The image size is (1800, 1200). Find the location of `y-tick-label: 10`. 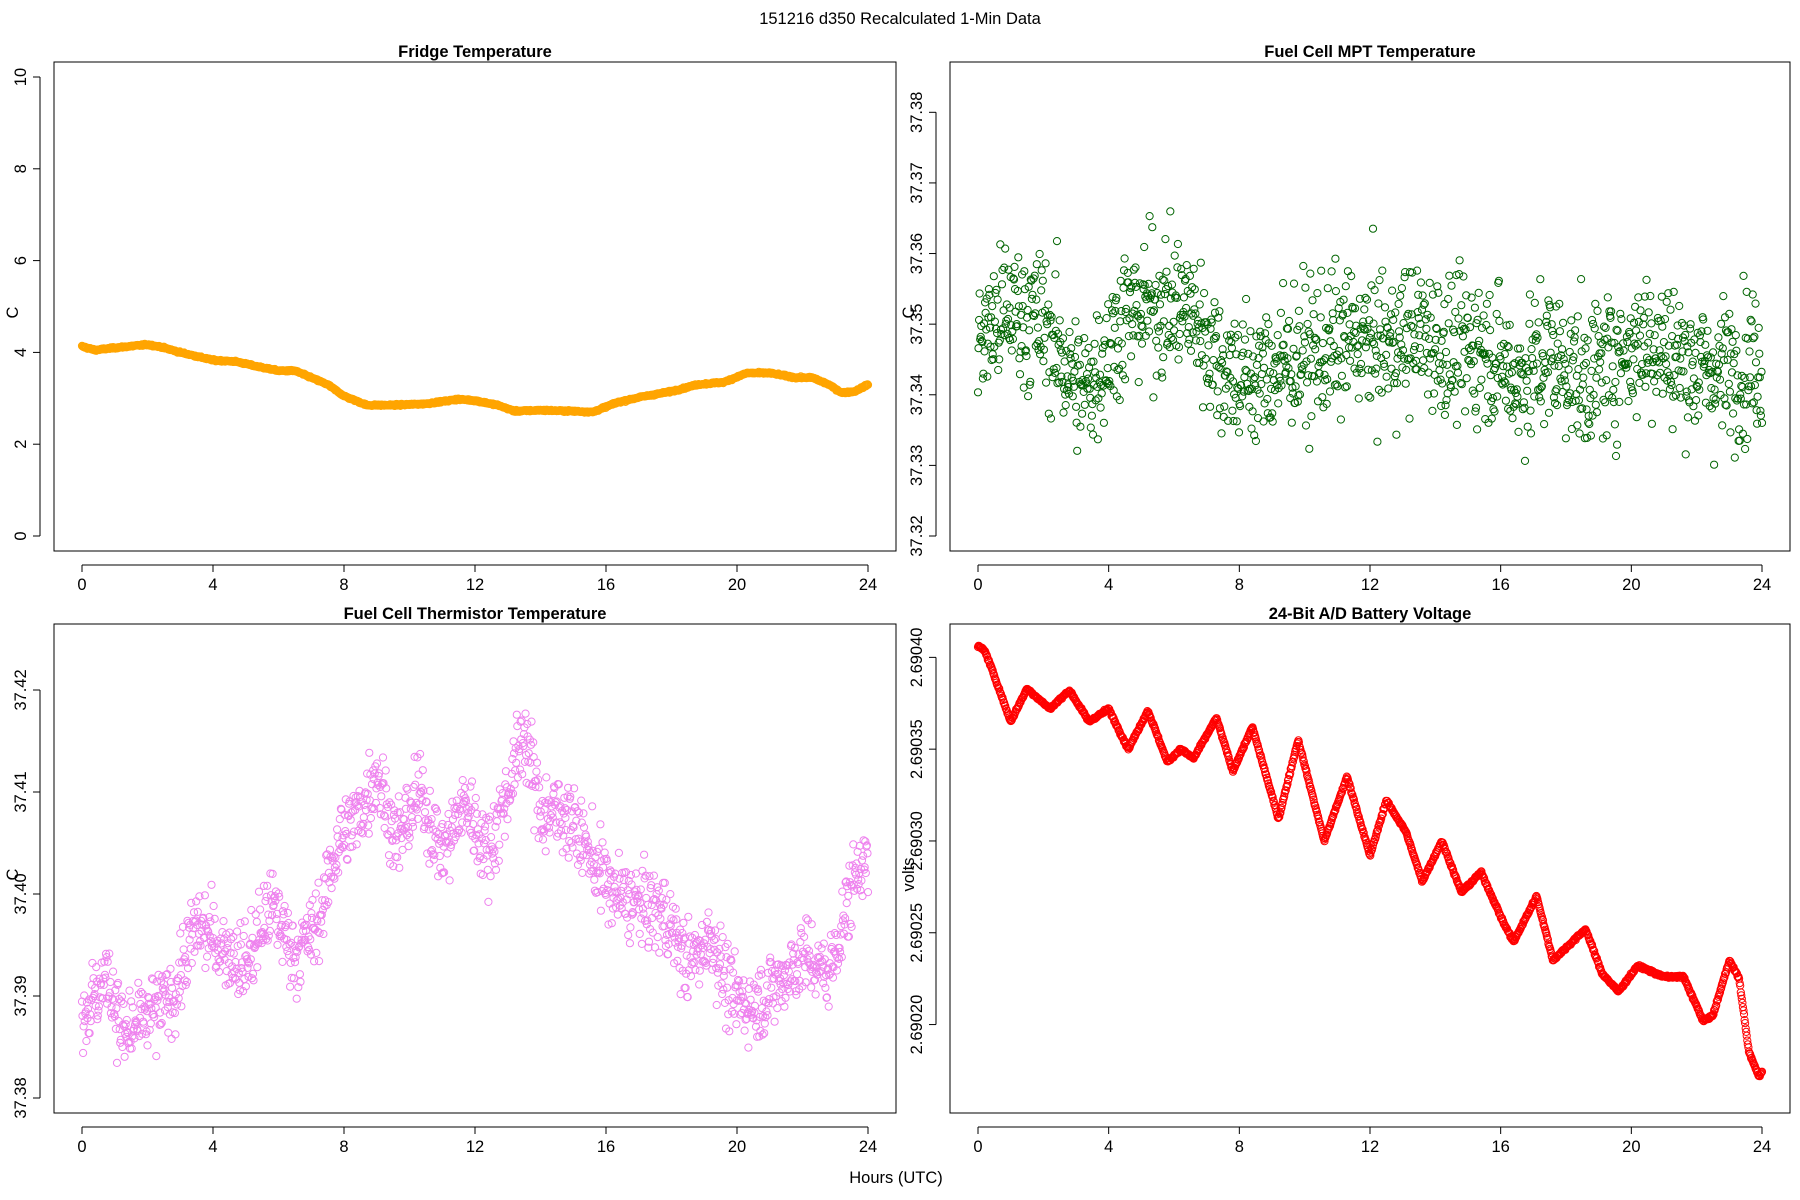

y-tick-label: 10 is located at coordinates (21, 77).